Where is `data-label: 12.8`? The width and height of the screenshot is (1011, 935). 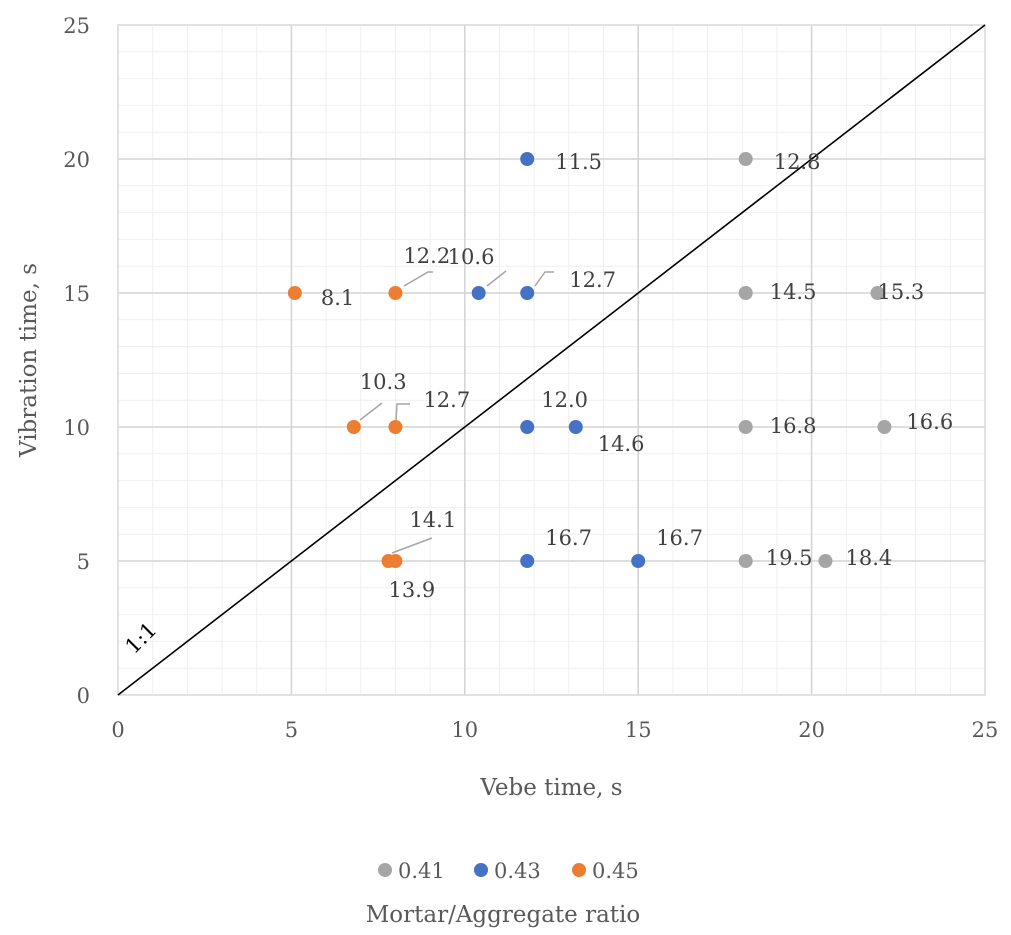
data-label: 12.8 is located at coordinates (797, 162).